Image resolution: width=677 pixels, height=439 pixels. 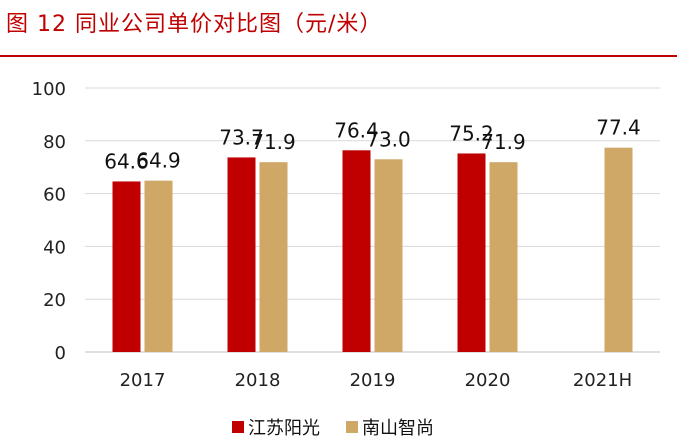 What do you see at coordinates (284, 428) in the screenshot?
I see `legend-label: 江苏阳光` at bounding box center [284, 428].